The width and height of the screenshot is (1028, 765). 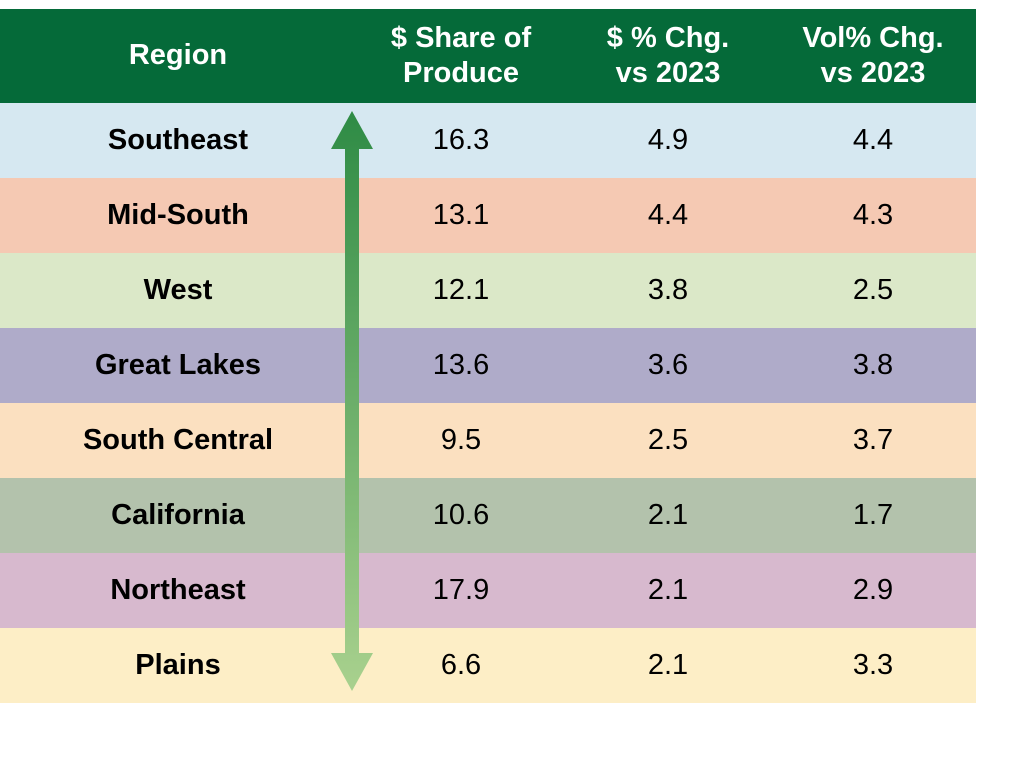 What do you see at coordinates (668, 365) in the screenshot?
I see `dollar-chg-cell: 3.6` at bounding box center [668, 365].